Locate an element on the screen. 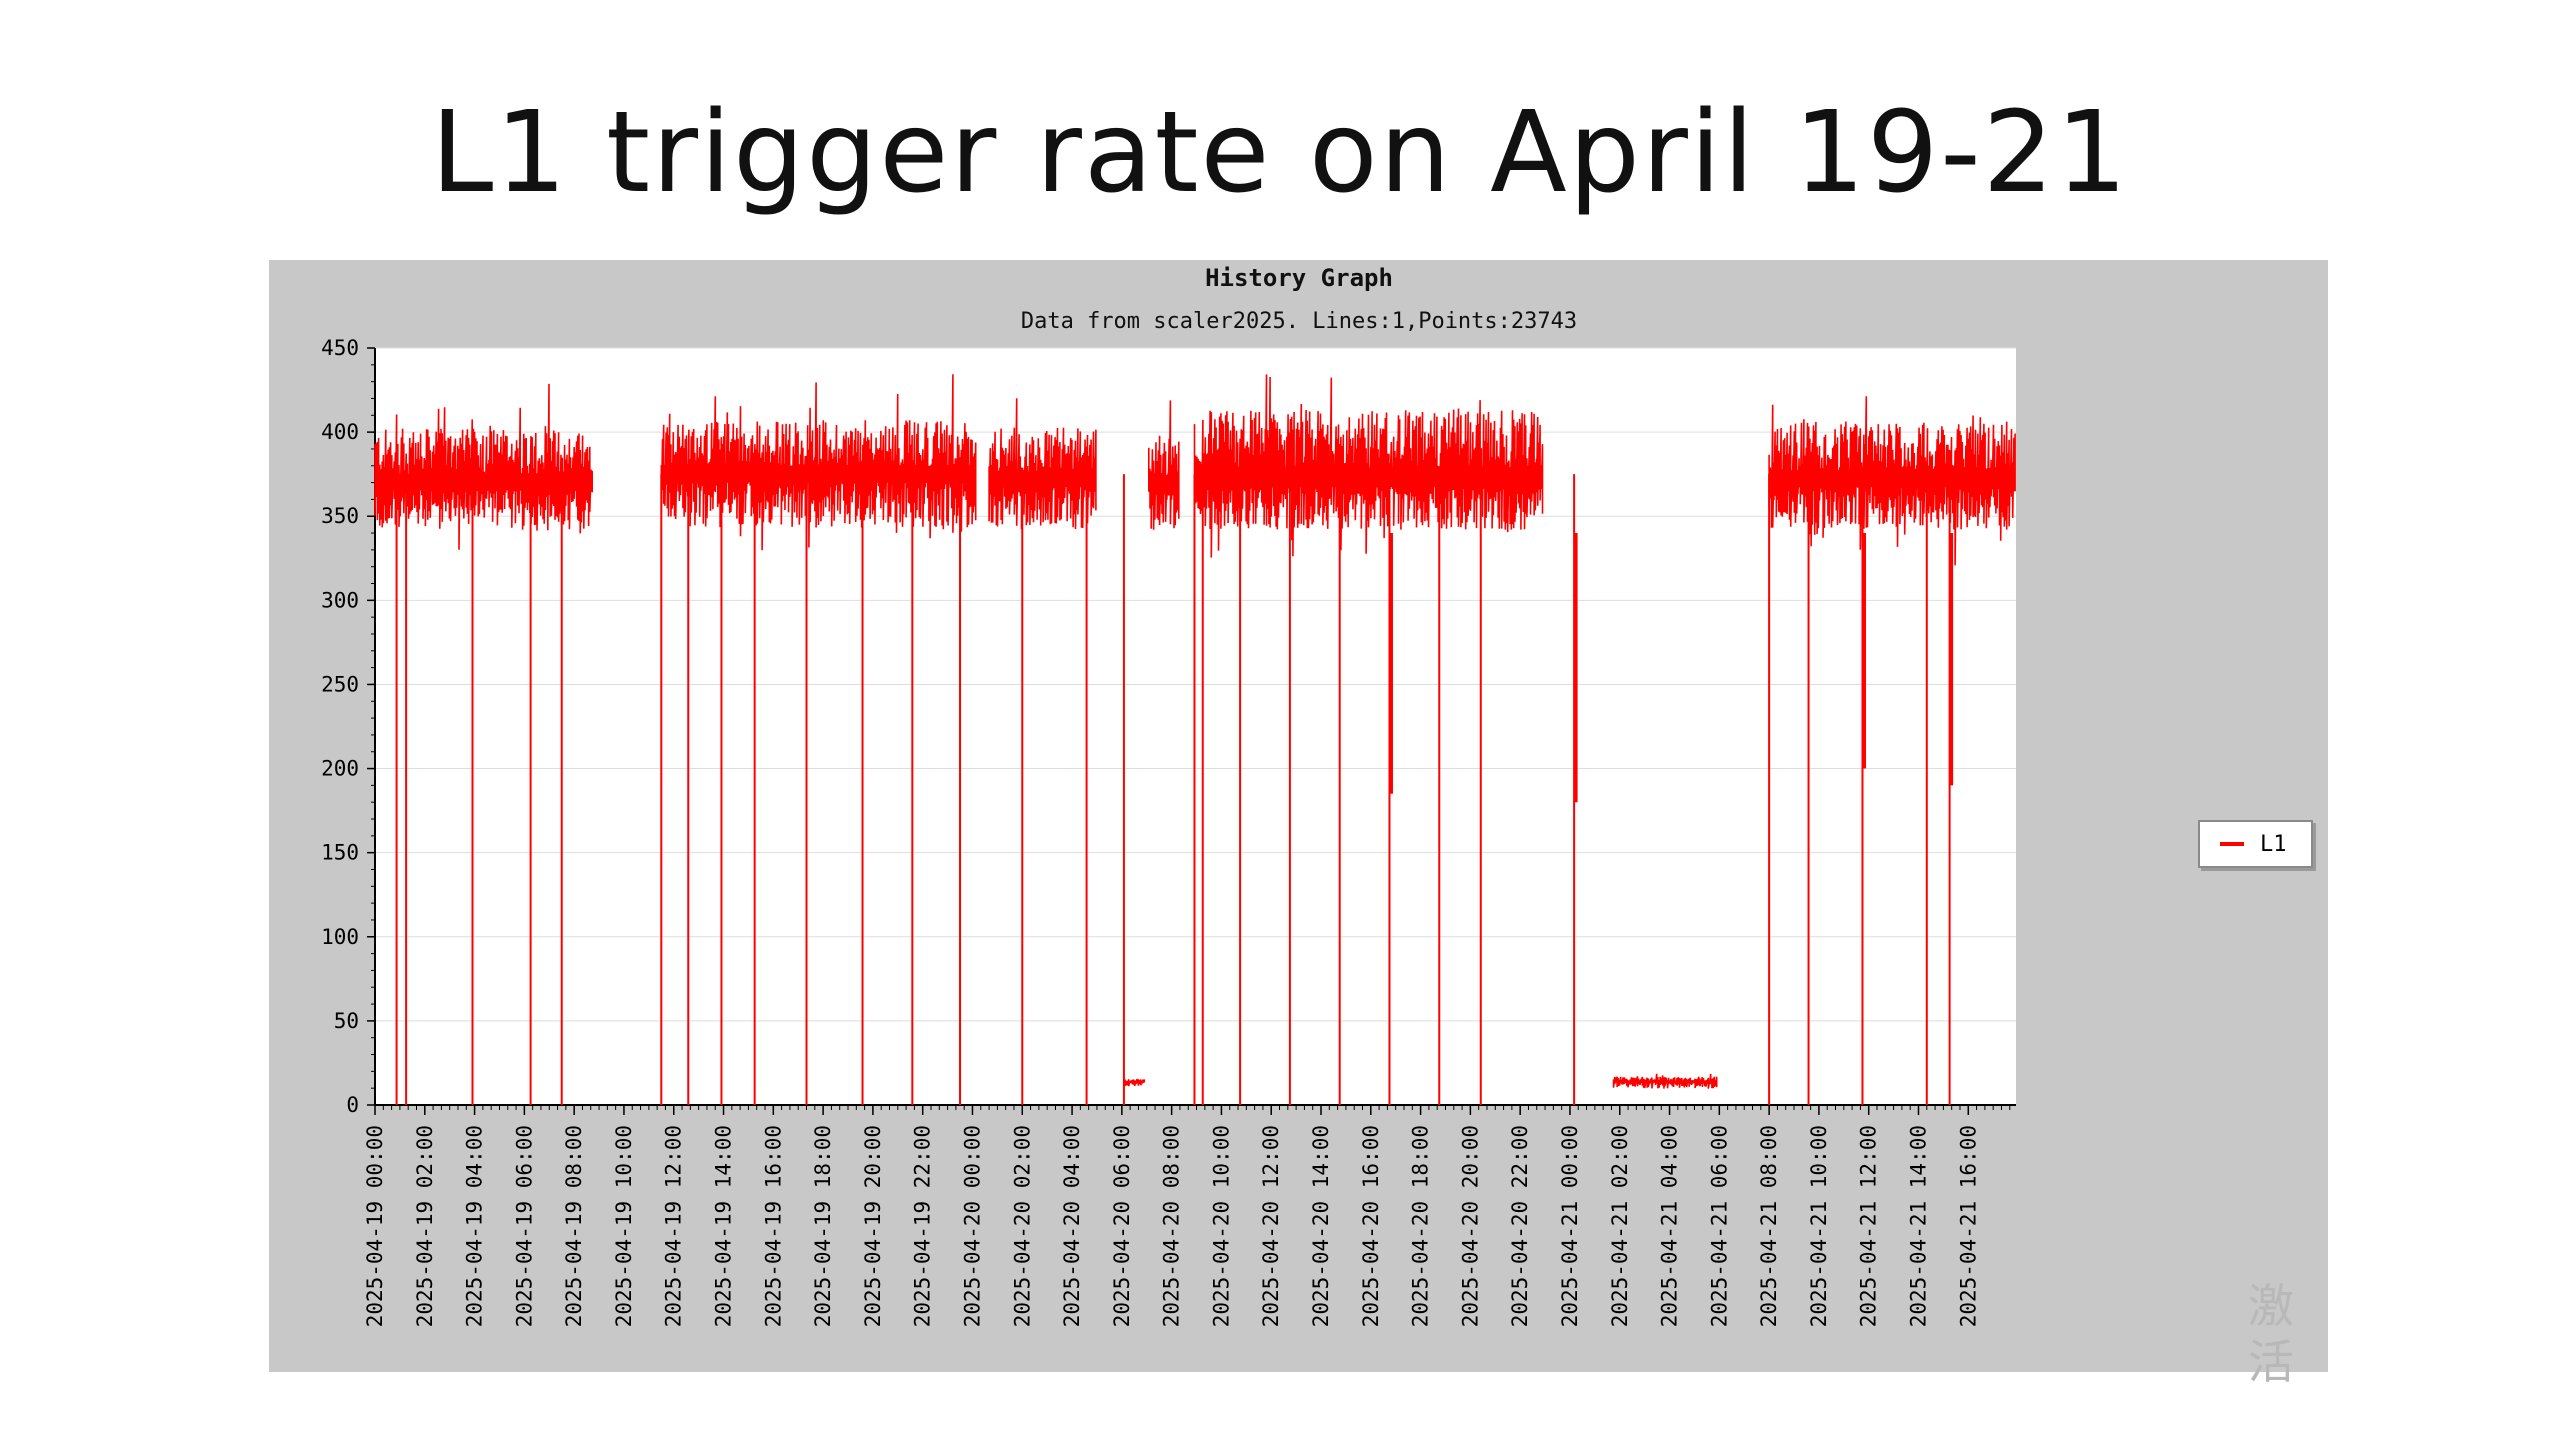  x-tick-label: 2025-04-21 06:00 is located at coordinates (1719, 1226).